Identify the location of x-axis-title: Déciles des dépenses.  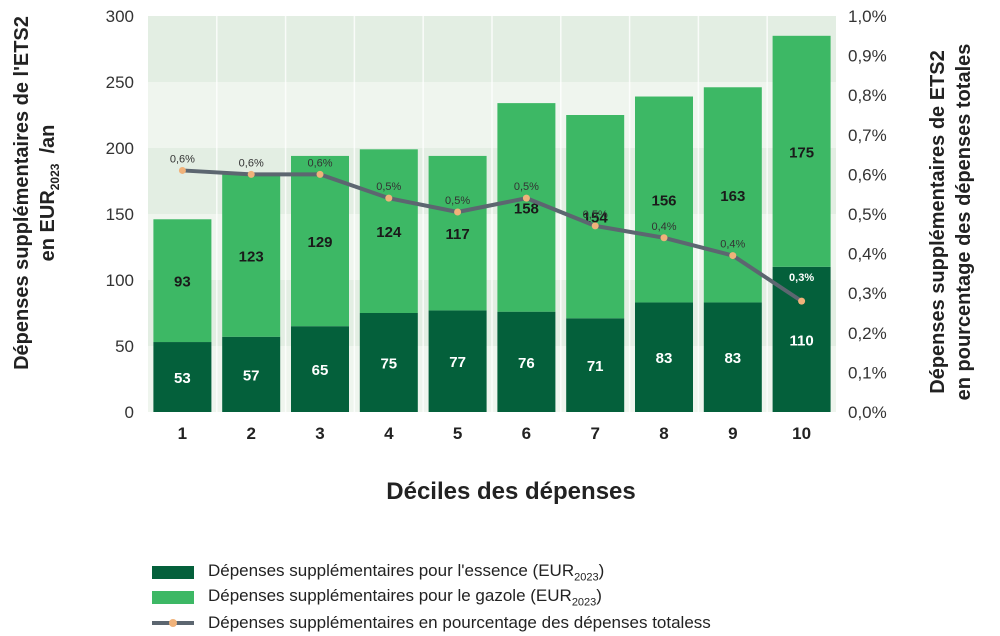
(510, 491).